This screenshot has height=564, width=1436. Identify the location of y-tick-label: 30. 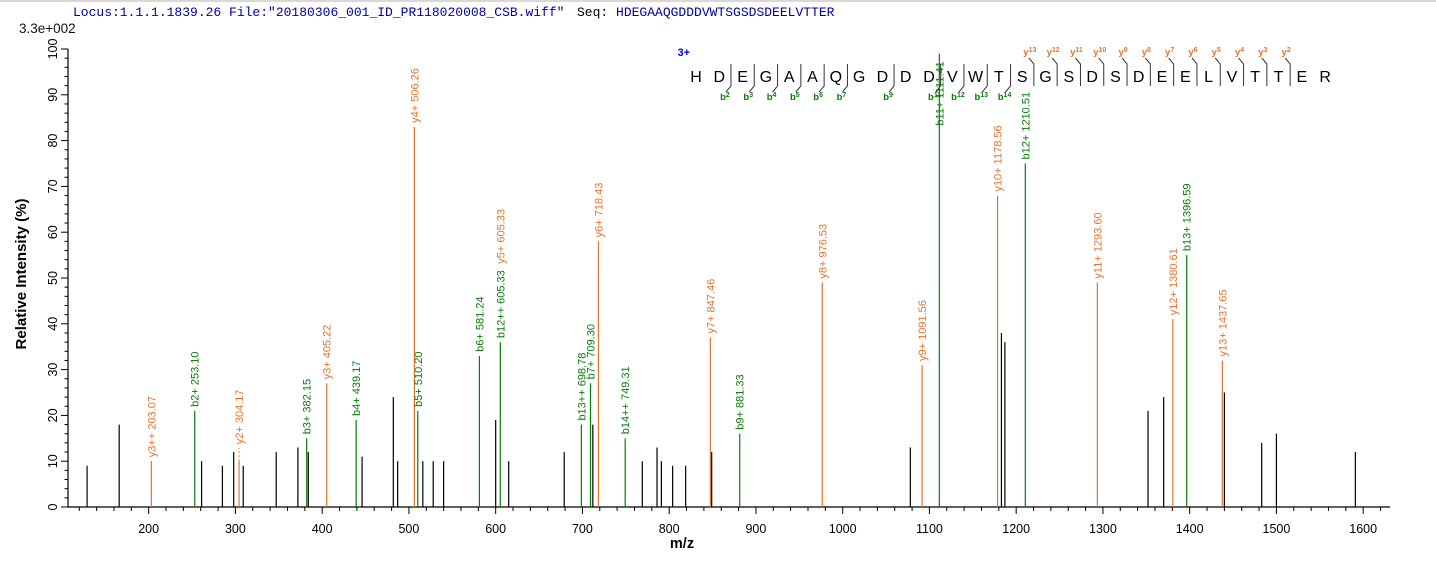
(53, 370).